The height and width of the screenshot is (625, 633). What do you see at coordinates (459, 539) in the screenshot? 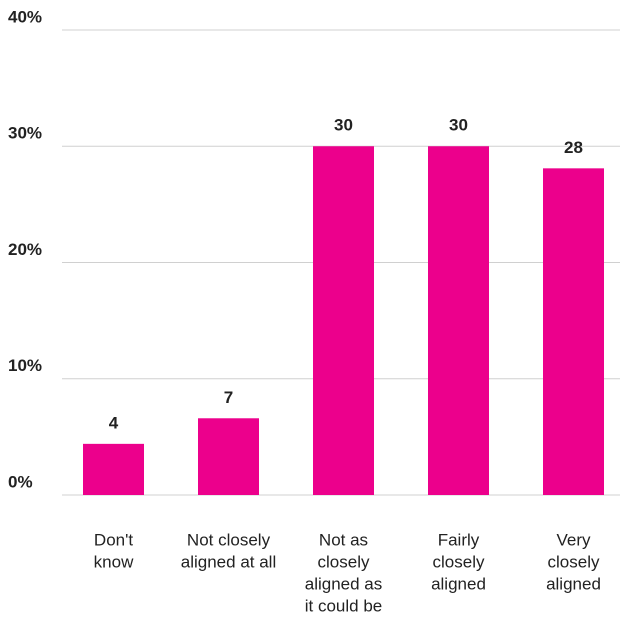
I see `x-tick-label: Fairly` at bounding box center [459, 539].